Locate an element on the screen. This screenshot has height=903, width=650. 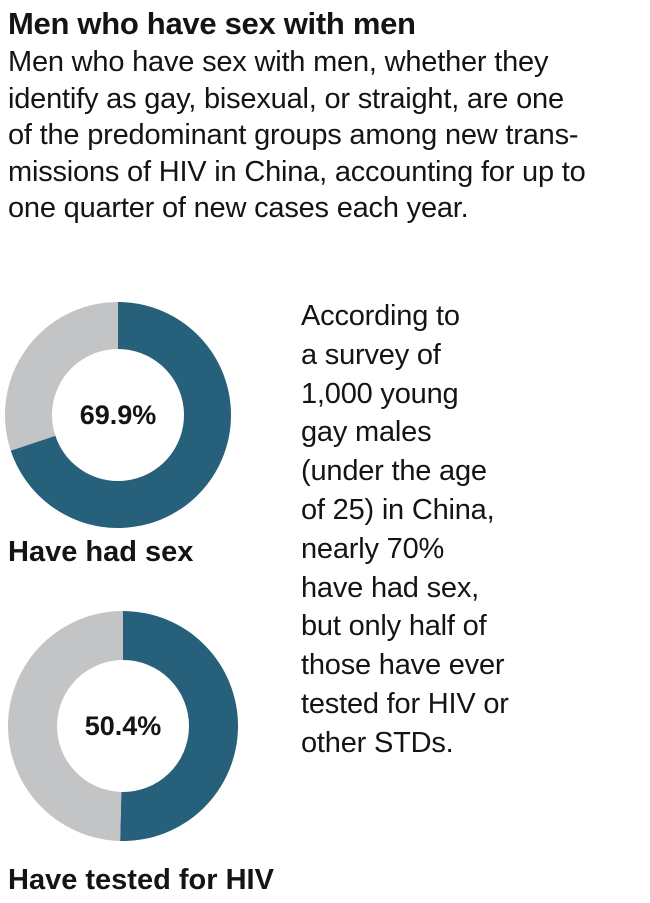
donut-slice-had-sex is located at coordinates (121, 415).